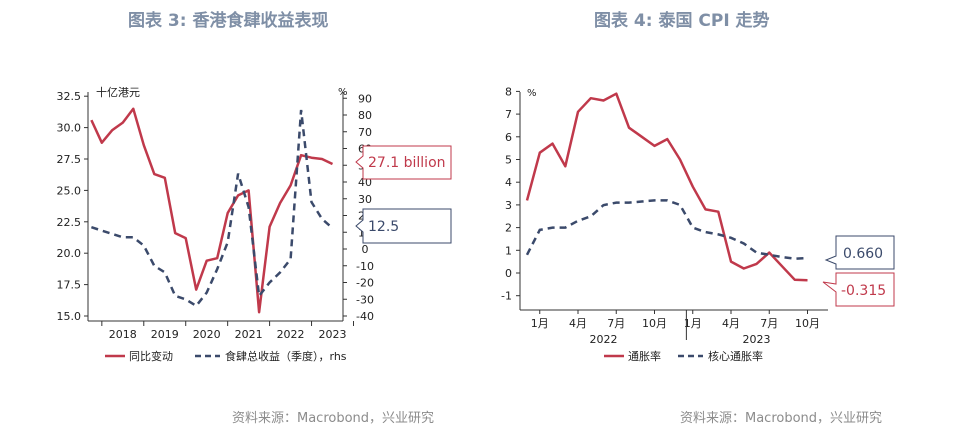  What do you see at coordinates (249, 334) in the screenshot?
I see `left-x-tick-label: 2021` at bounding box center [249, 334].